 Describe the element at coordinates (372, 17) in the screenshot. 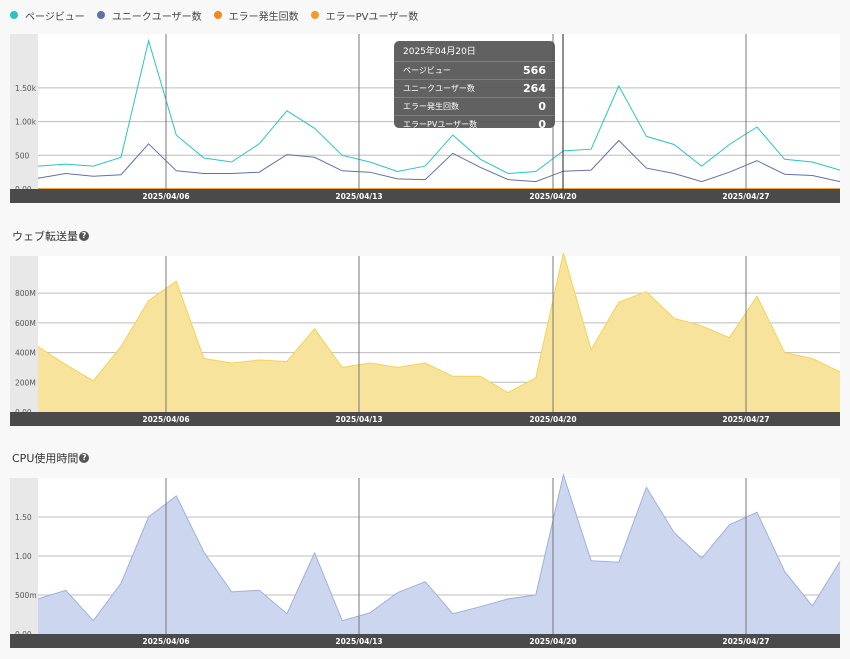

I see `legend-label: エラーPVユーザー数` at that location.